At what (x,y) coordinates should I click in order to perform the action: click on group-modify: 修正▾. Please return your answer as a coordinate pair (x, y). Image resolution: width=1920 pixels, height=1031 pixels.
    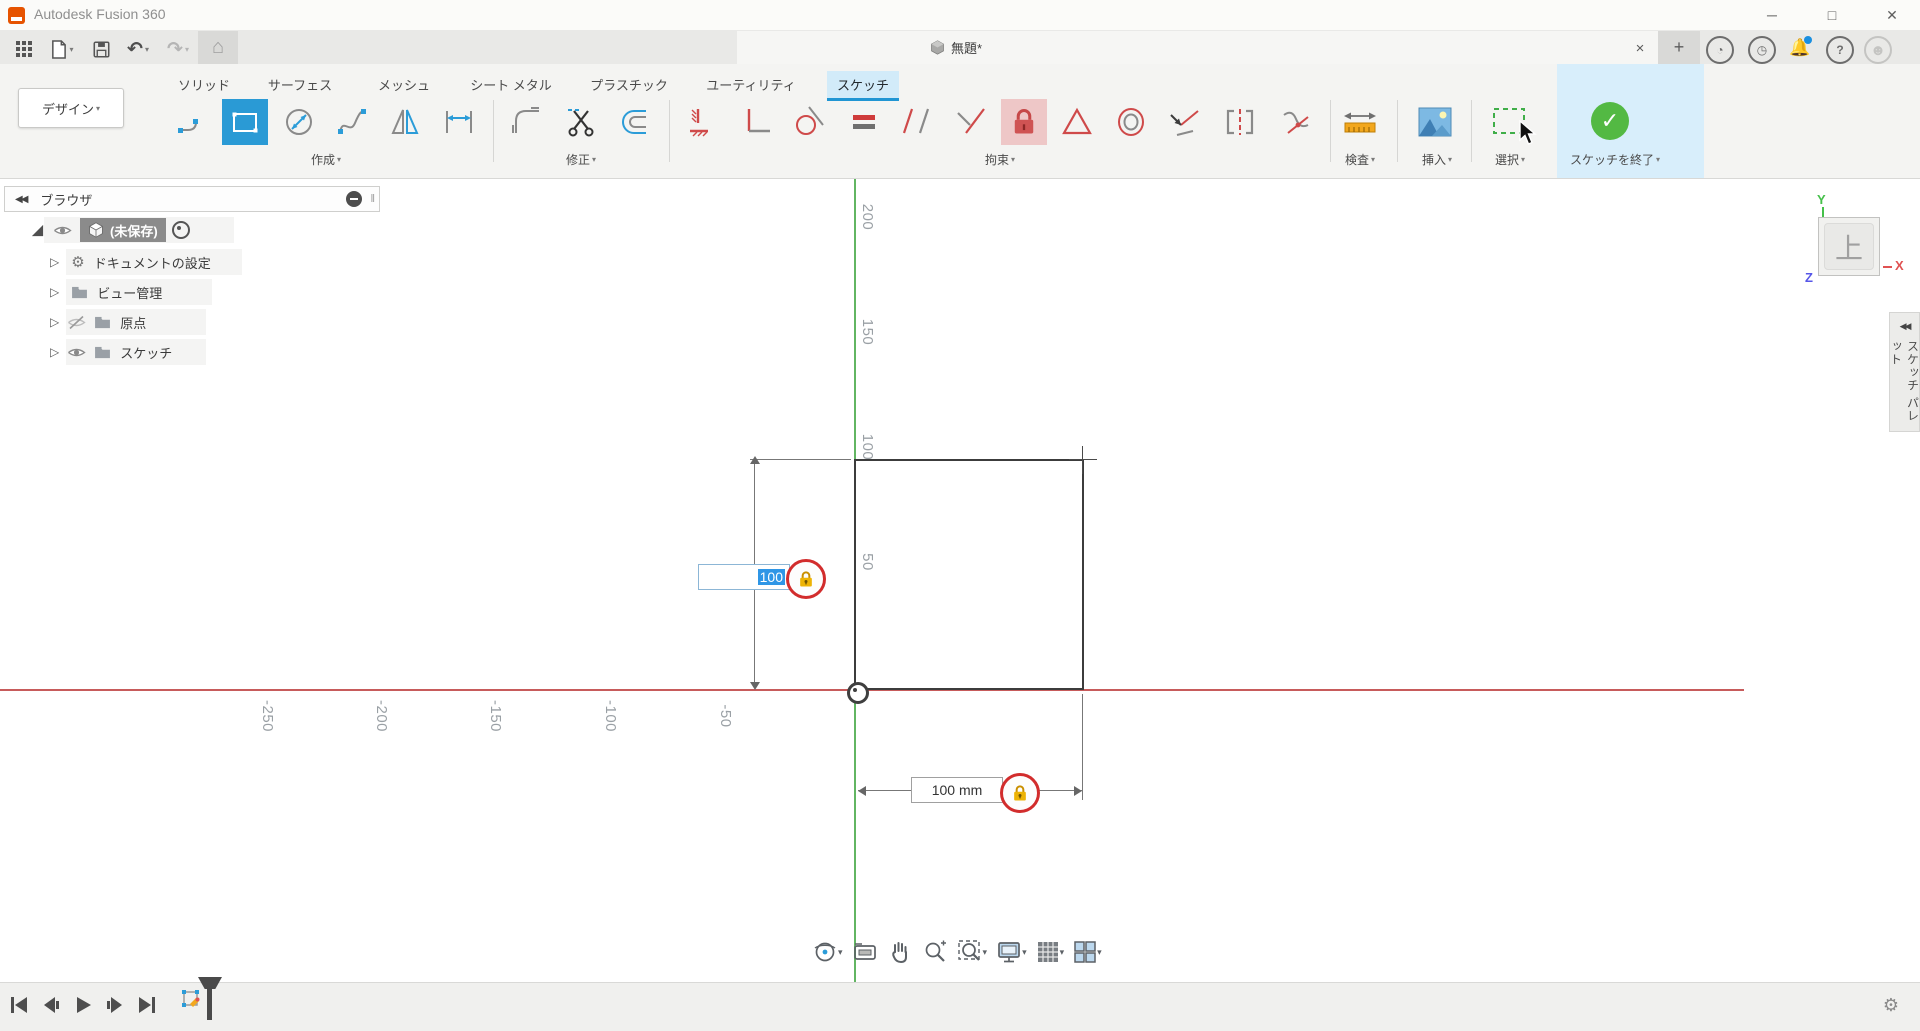
    Looking at the image, I should click on (581, 159).